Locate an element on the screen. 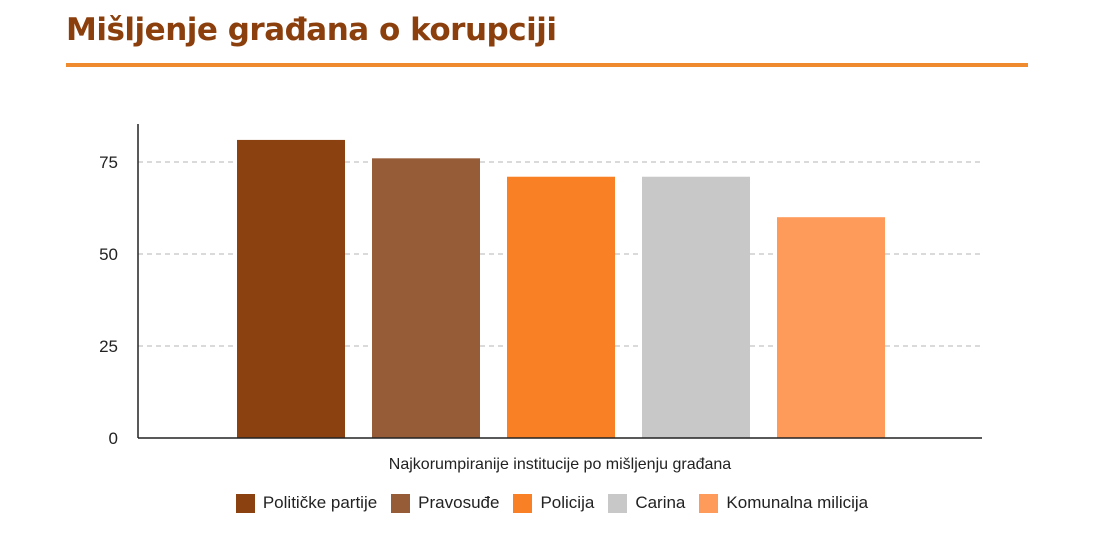  chart-title: Mišljenje građana o korupciji is located at coordinates (311, 30).